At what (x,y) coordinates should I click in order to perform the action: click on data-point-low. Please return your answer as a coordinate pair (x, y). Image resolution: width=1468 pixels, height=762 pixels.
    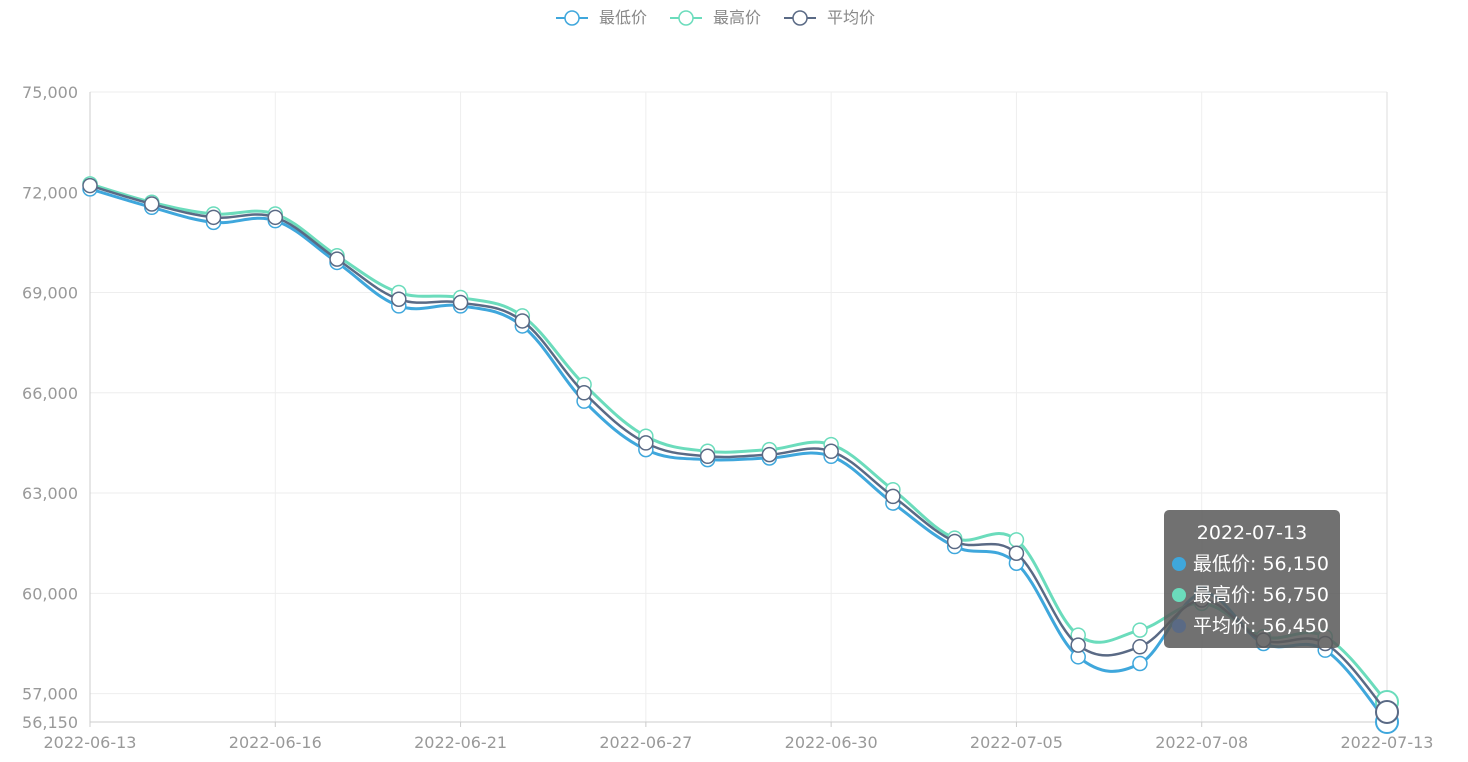
    Looking at the image, I should click on (1140, 663).